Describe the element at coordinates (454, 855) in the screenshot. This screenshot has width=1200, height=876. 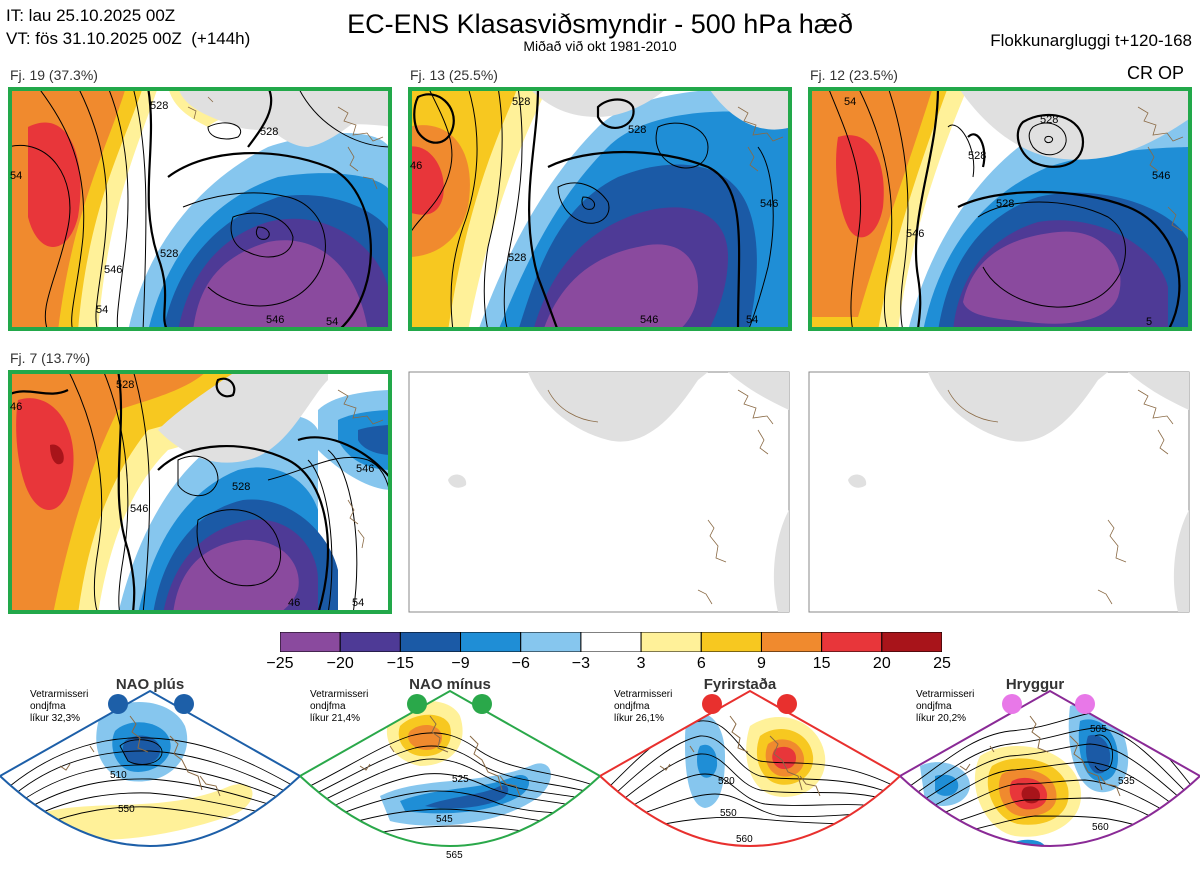
I see `regime-2-contour-label: 565` at that location.